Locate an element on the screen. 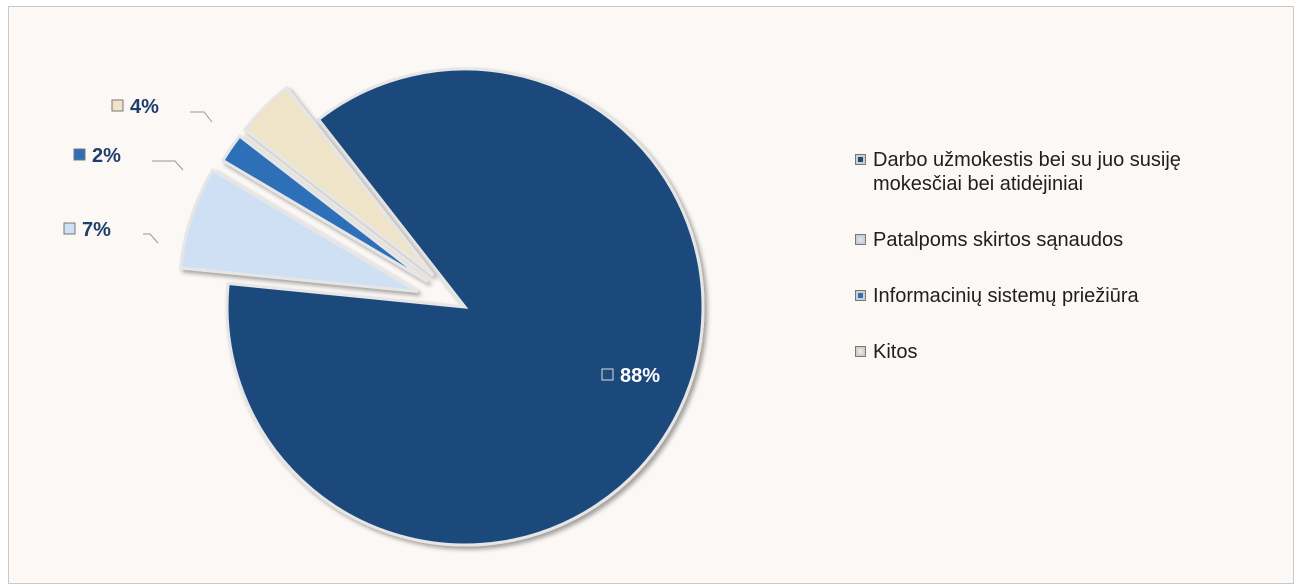 This screenshot has width=1301, height=588. legend-label-continued: mokesčiai bei atidėjiniai is located at coordinates (978, 184).